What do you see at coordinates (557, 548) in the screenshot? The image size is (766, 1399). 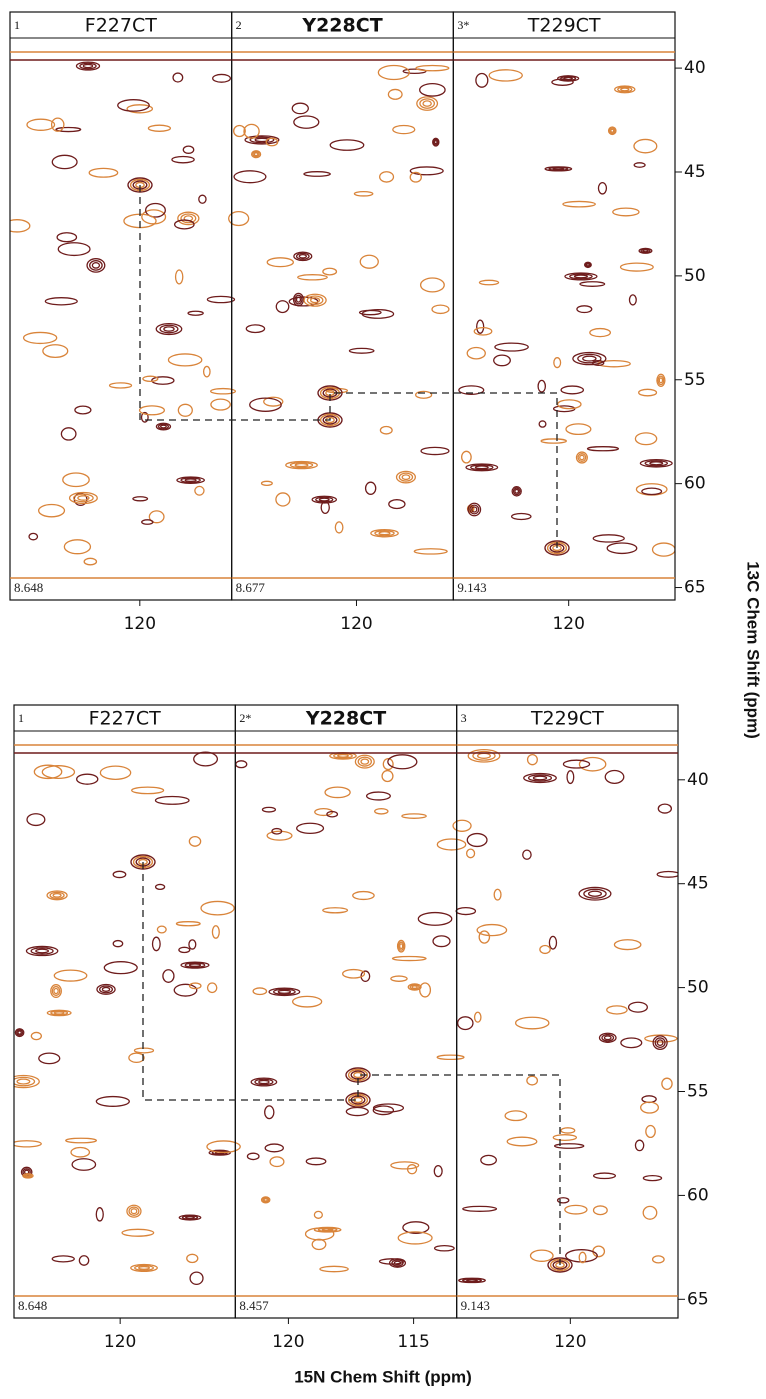 I see `peak-contour` at bounding box center [557, 548].